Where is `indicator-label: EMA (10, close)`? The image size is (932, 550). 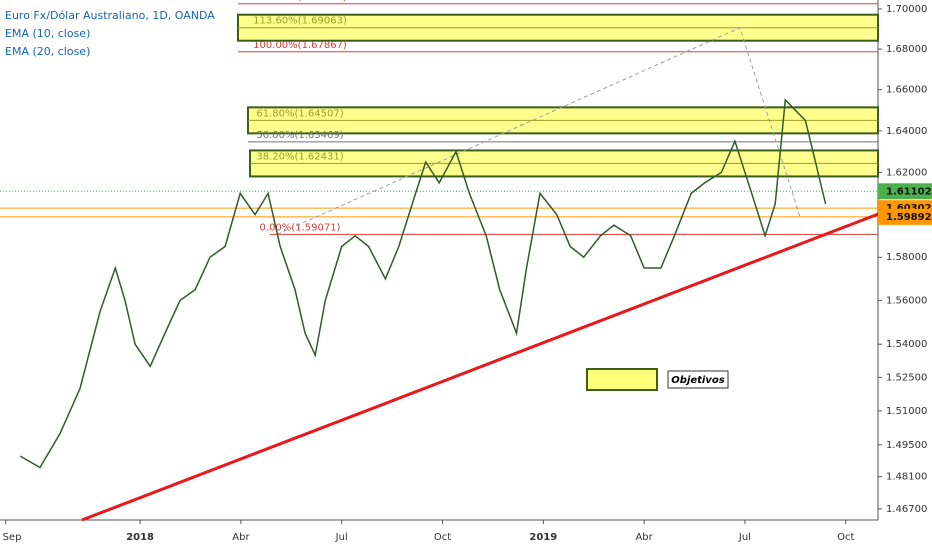
indicator-label: EMA (10, close) is located at coordinates (47, 33).